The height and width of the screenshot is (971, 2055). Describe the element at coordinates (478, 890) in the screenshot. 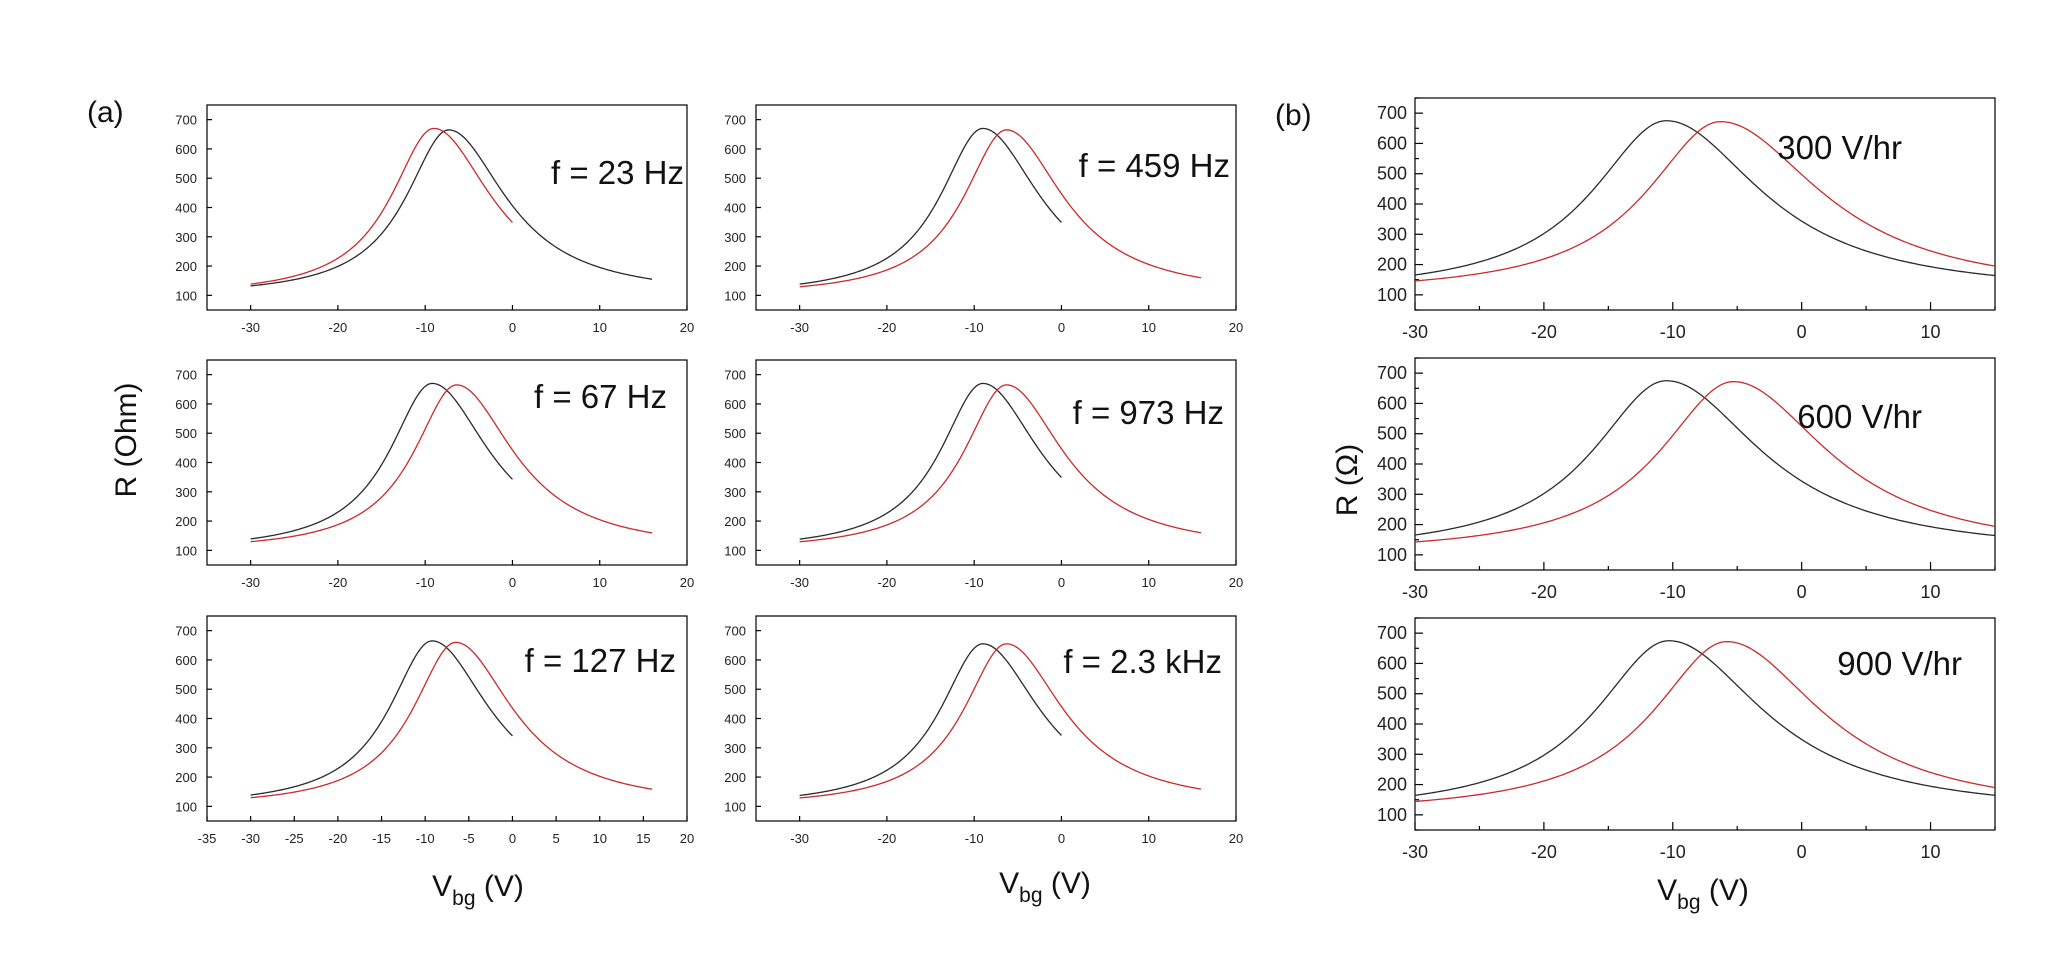

I see `x-axis-label-a-left: Vbg (V)` at that location.